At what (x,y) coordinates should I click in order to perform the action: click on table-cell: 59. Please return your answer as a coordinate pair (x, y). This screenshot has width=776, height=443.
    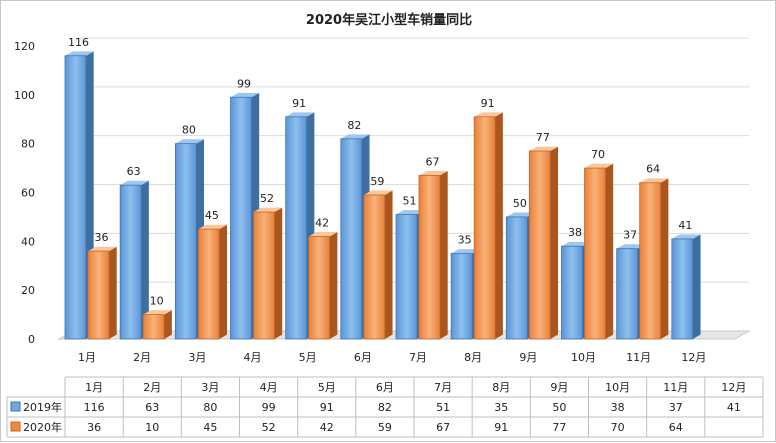
    Looking at the image, I should click on (385, 427).